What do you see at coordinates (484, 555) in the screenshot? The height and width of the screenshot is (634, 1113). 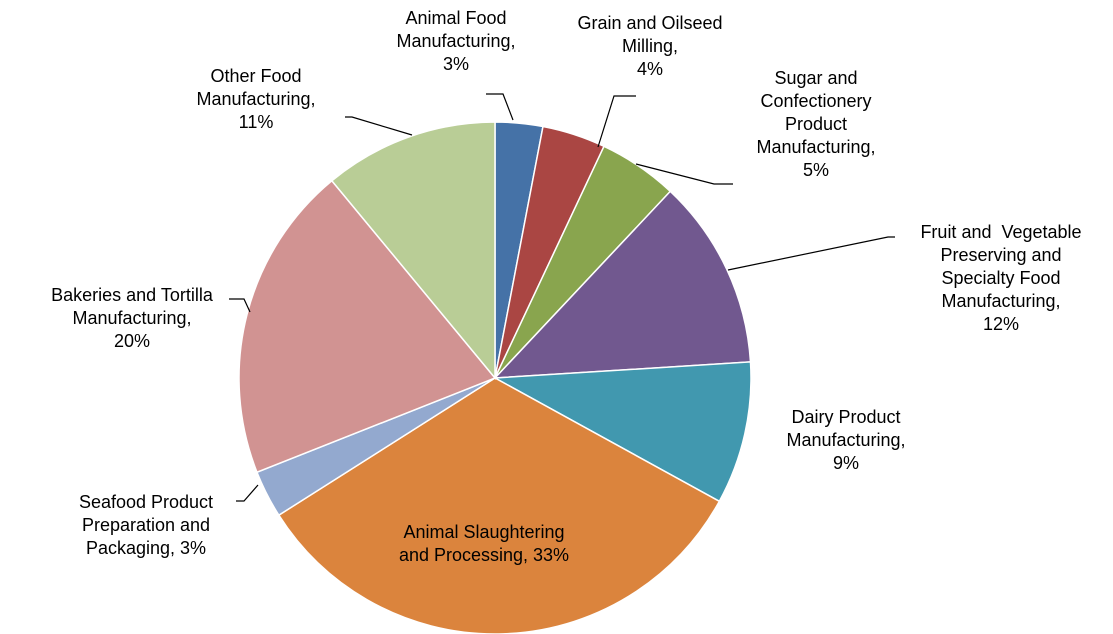 I see `slice-label-line: and Processing, 33%` at bounding box center [484, 555].